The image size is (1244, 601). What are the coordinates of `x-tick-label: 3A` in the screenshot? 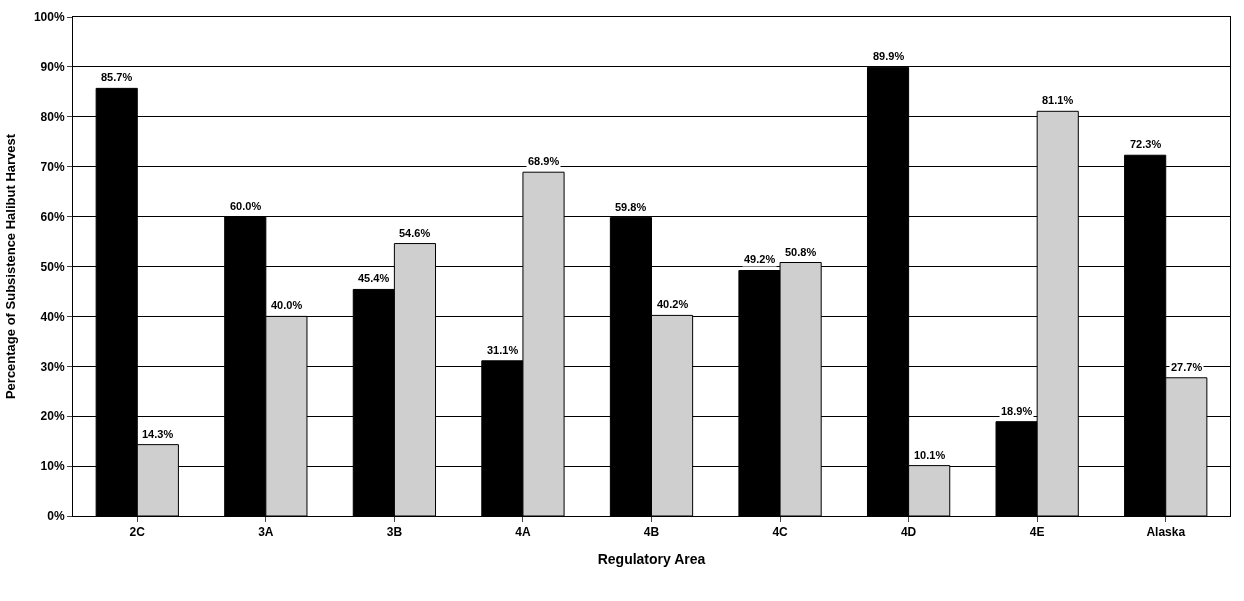 It's located at (266, 532).